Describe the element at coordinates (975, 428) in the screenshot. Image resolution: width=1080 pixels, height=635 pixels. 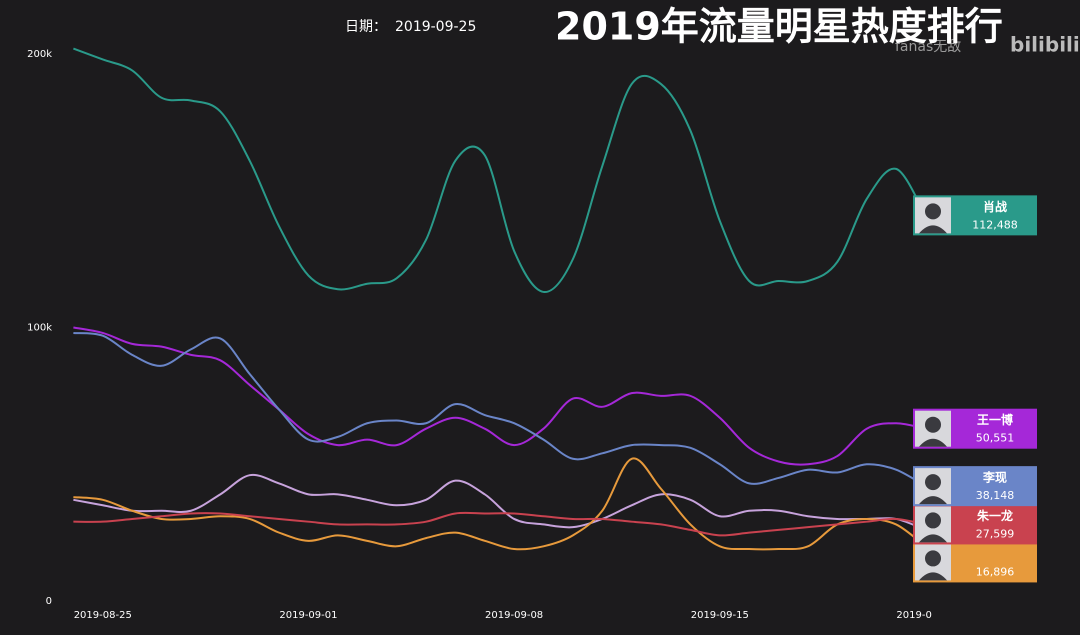
I see `end-label: 王一博 50,551` at that location.